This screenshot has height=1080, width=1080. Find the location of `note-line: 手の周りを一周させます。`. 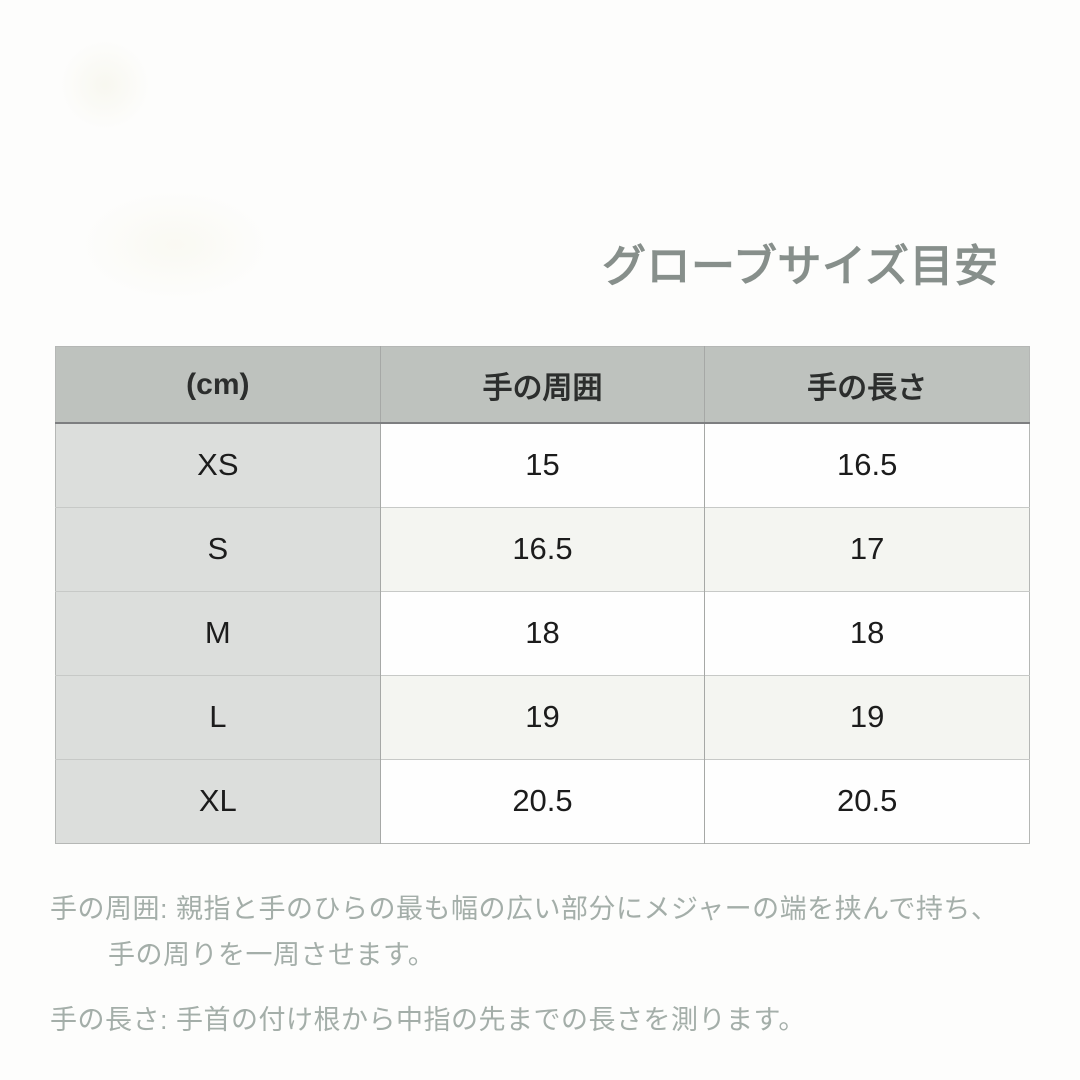

note-line: 手の周りを一周させます。 is located at coordinates (272, 955).